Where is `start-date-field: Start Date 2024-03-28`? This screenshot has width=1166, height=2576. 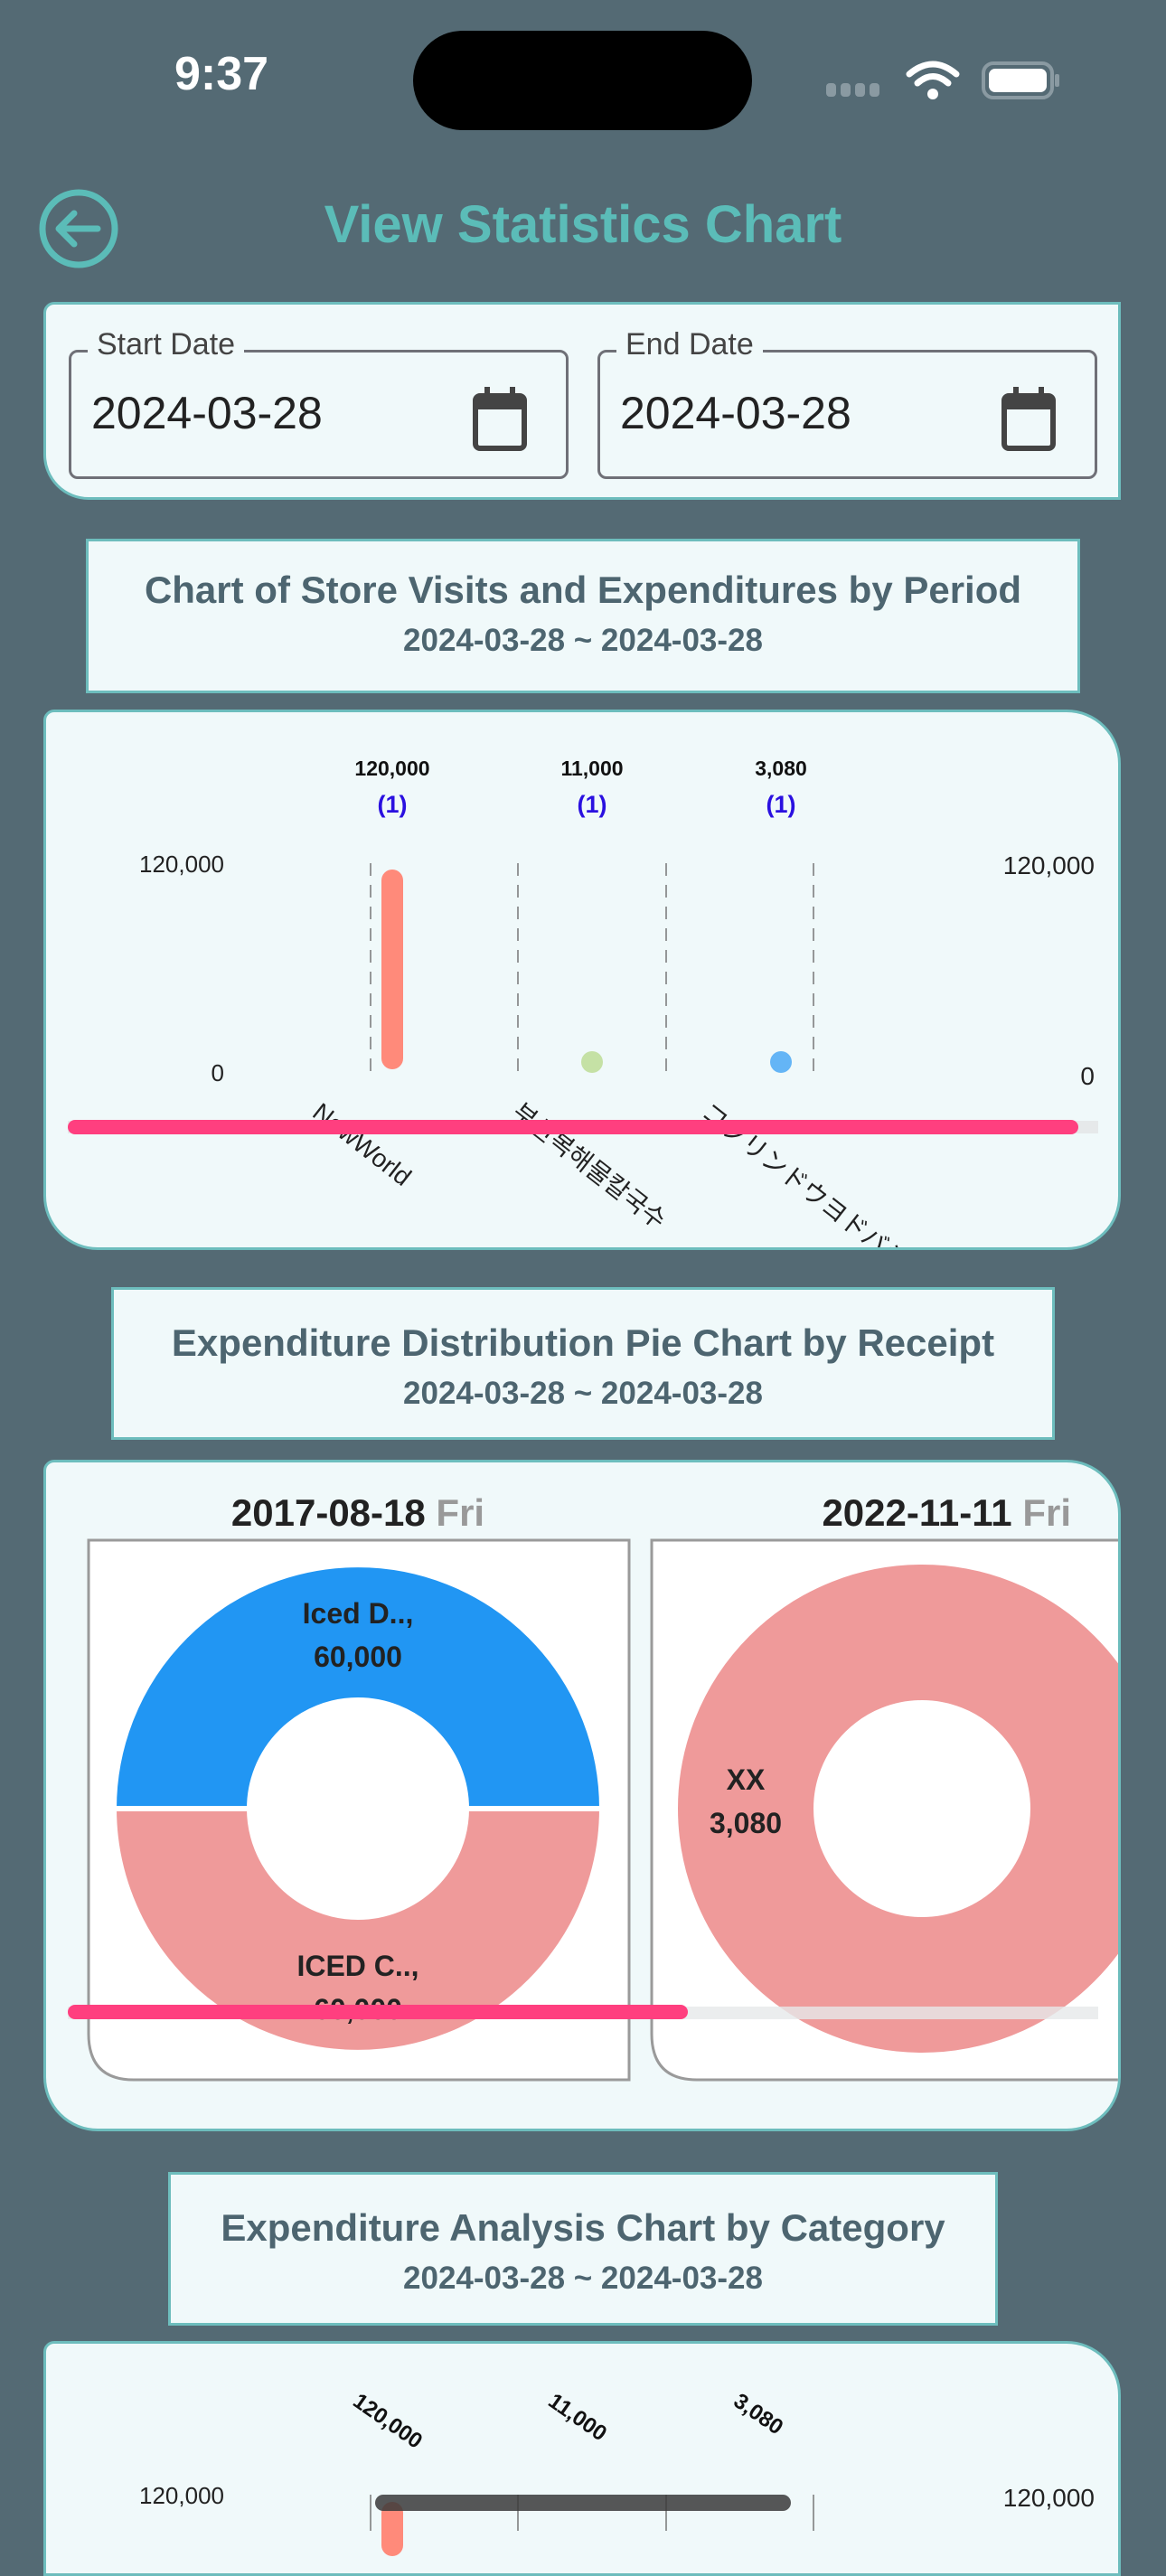 start-date-field: Start Date 2024-03-28 is located at coordinates (319, 403).